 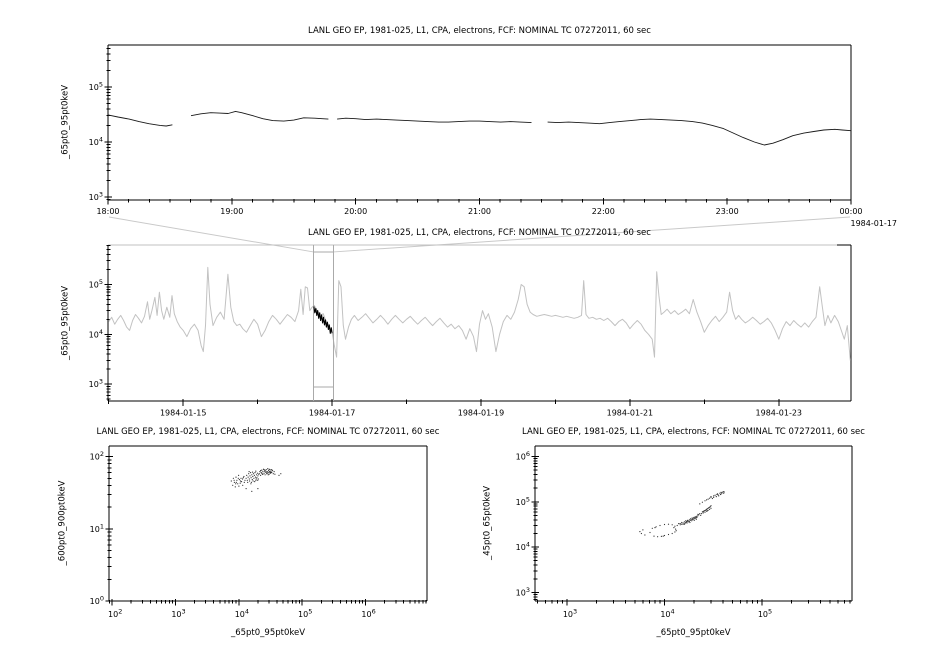 What do you see at coordinates (850, 211) in the screenshot?
I see `svg-text: 00:00` at bounding box center [850, 211].